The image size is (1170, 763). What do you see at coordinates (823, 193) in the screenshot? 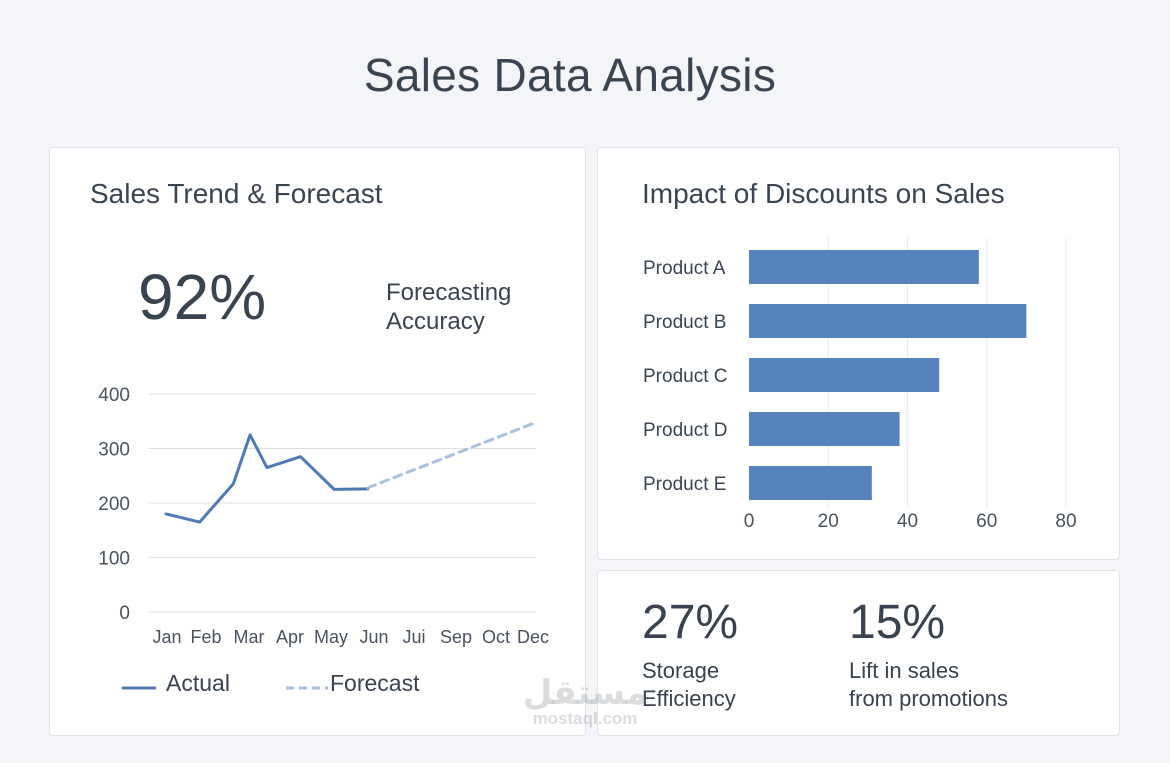
I see `discount-card-title: Impact of Discounts on Sales` at bounding box center [823, 193].